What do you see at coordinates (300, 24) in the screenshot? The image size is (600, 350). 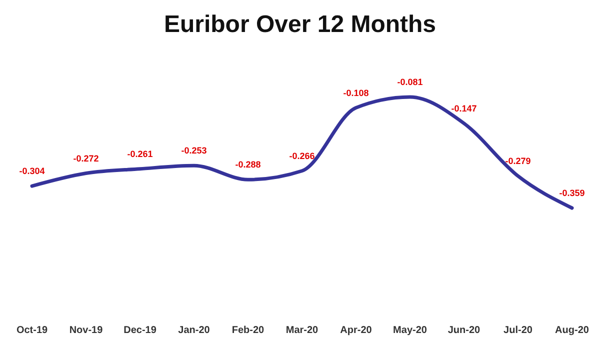 I see `chart-title: Euribor Over 12 Months` at bounding box center [300, 24].